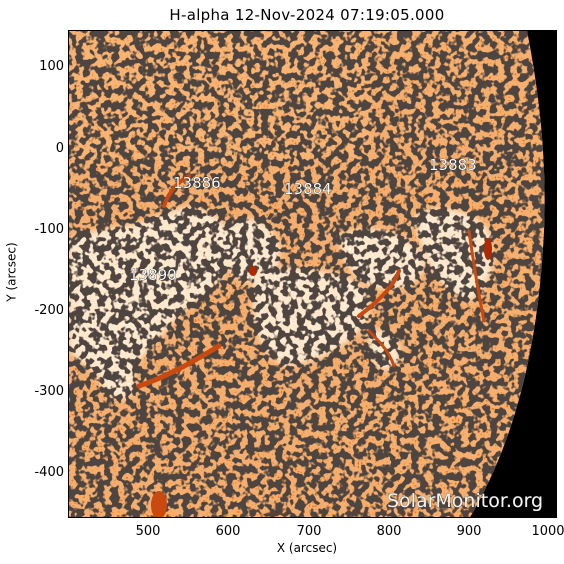 The image size is (564, 564). I want to click on y-tick-label: -400, so click(49, 472).